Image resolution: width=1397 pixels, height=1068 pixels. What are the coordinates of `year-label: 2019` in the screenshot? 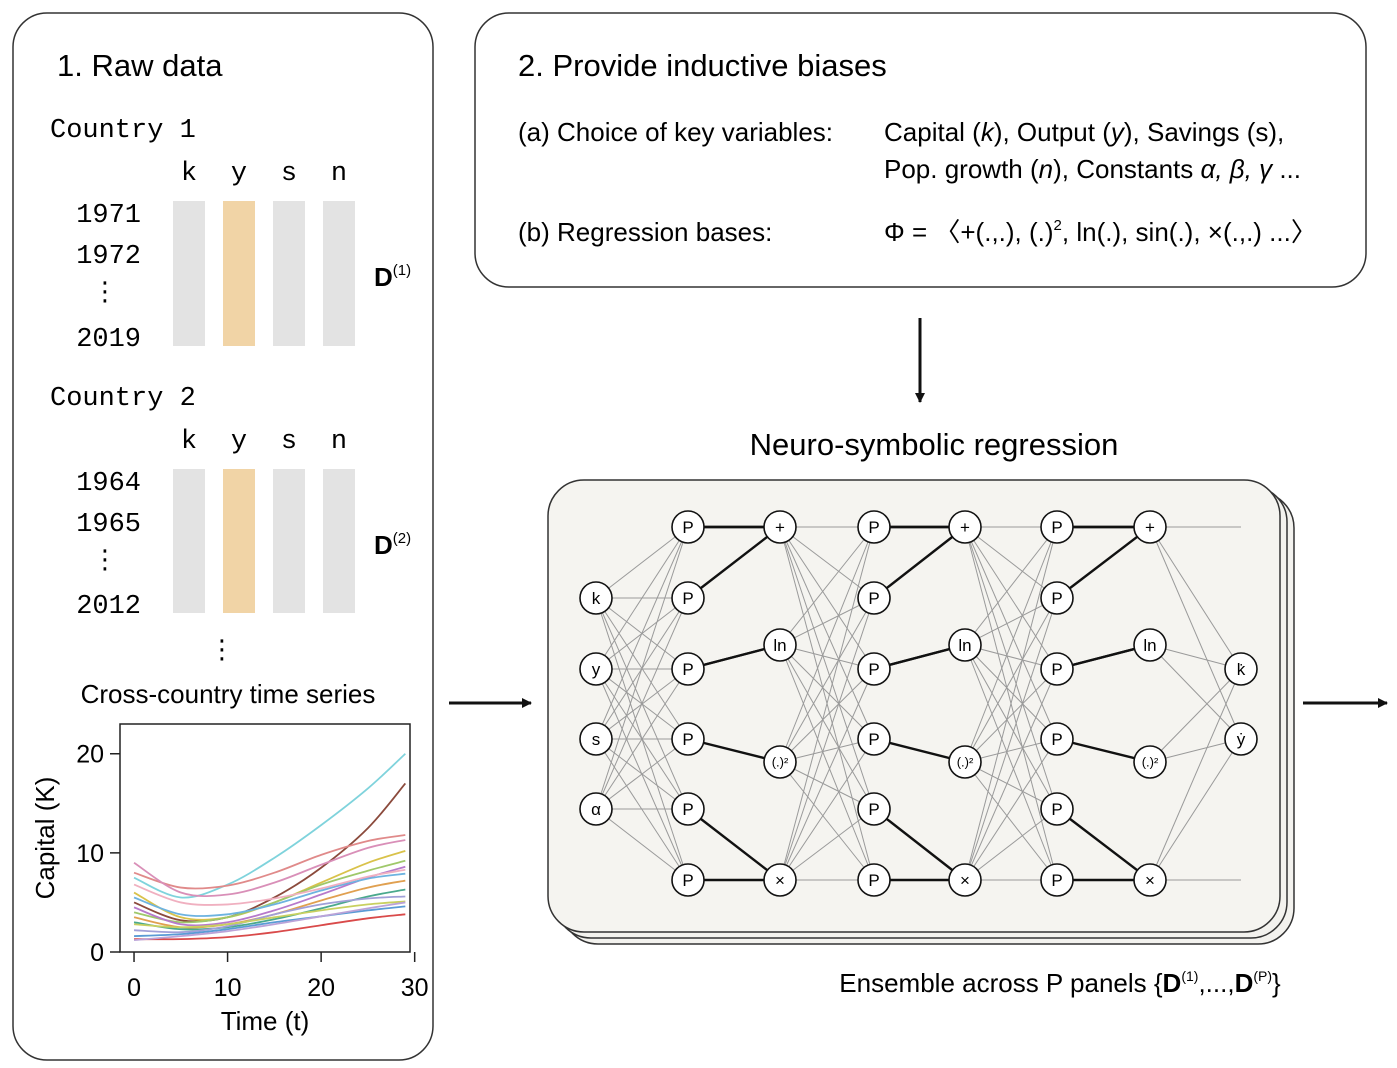 It's located at (108, 340).